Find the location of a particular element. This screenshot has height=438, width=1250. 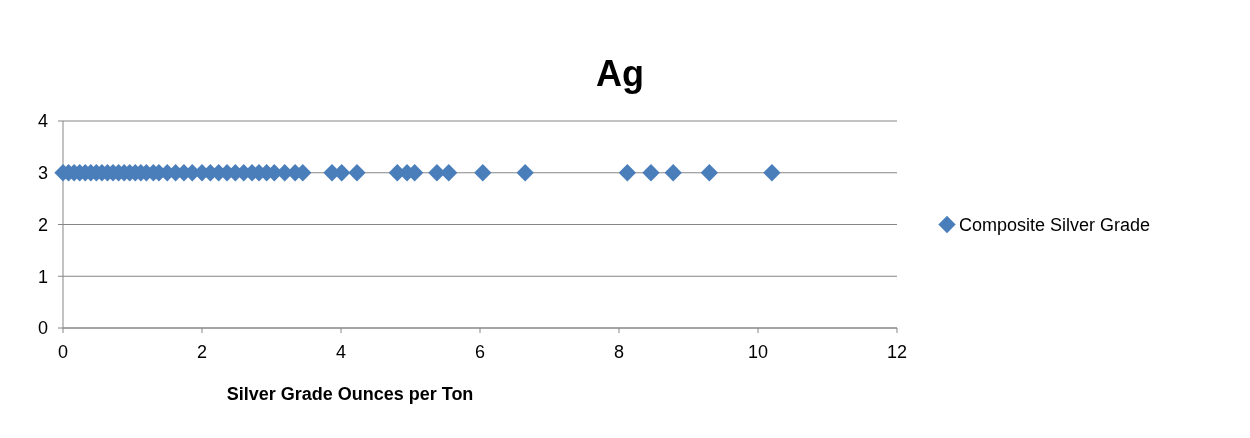

y-tick-label: 0 is located at coordinates (43, 328).